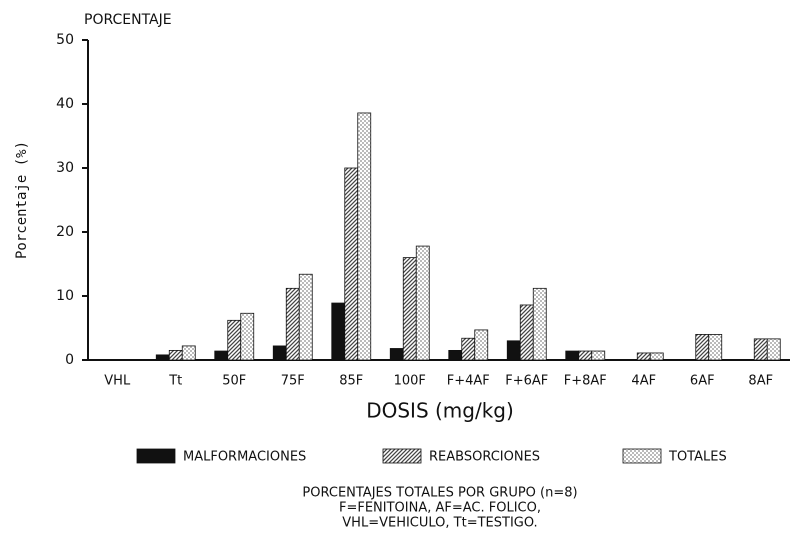  Describe the element at coordinates (65, 168) in the screenshot. I see `y-tick-label: 30` at that location.